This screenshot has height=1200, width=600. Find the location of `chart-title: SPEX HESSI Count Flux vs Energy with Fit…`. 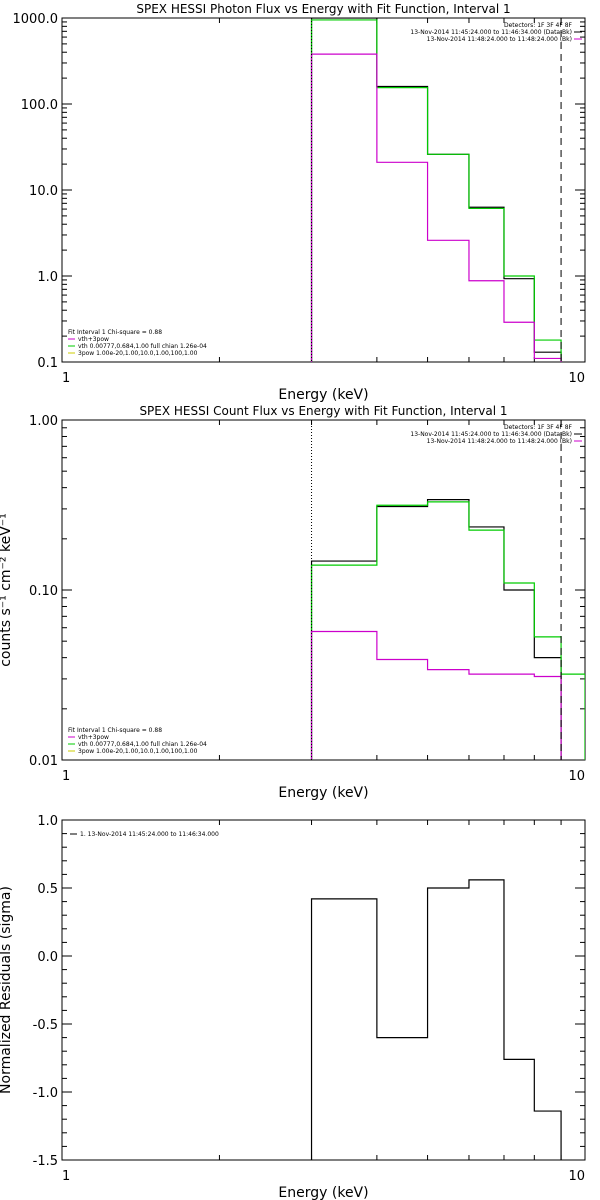

chart-title: SPEX HESSI Count Flux vs Energy with Fit… is located at coordinates (323, 411).